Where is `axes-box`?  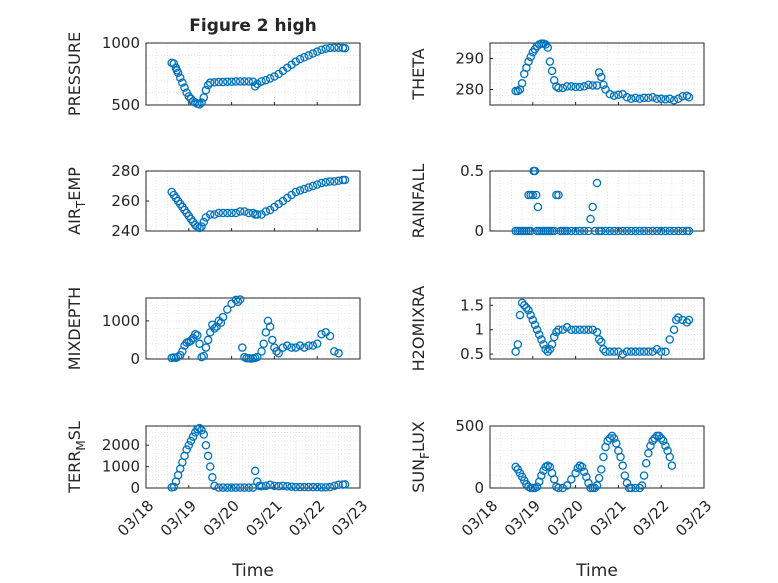
axes-box is located at coordinates (597, 328).